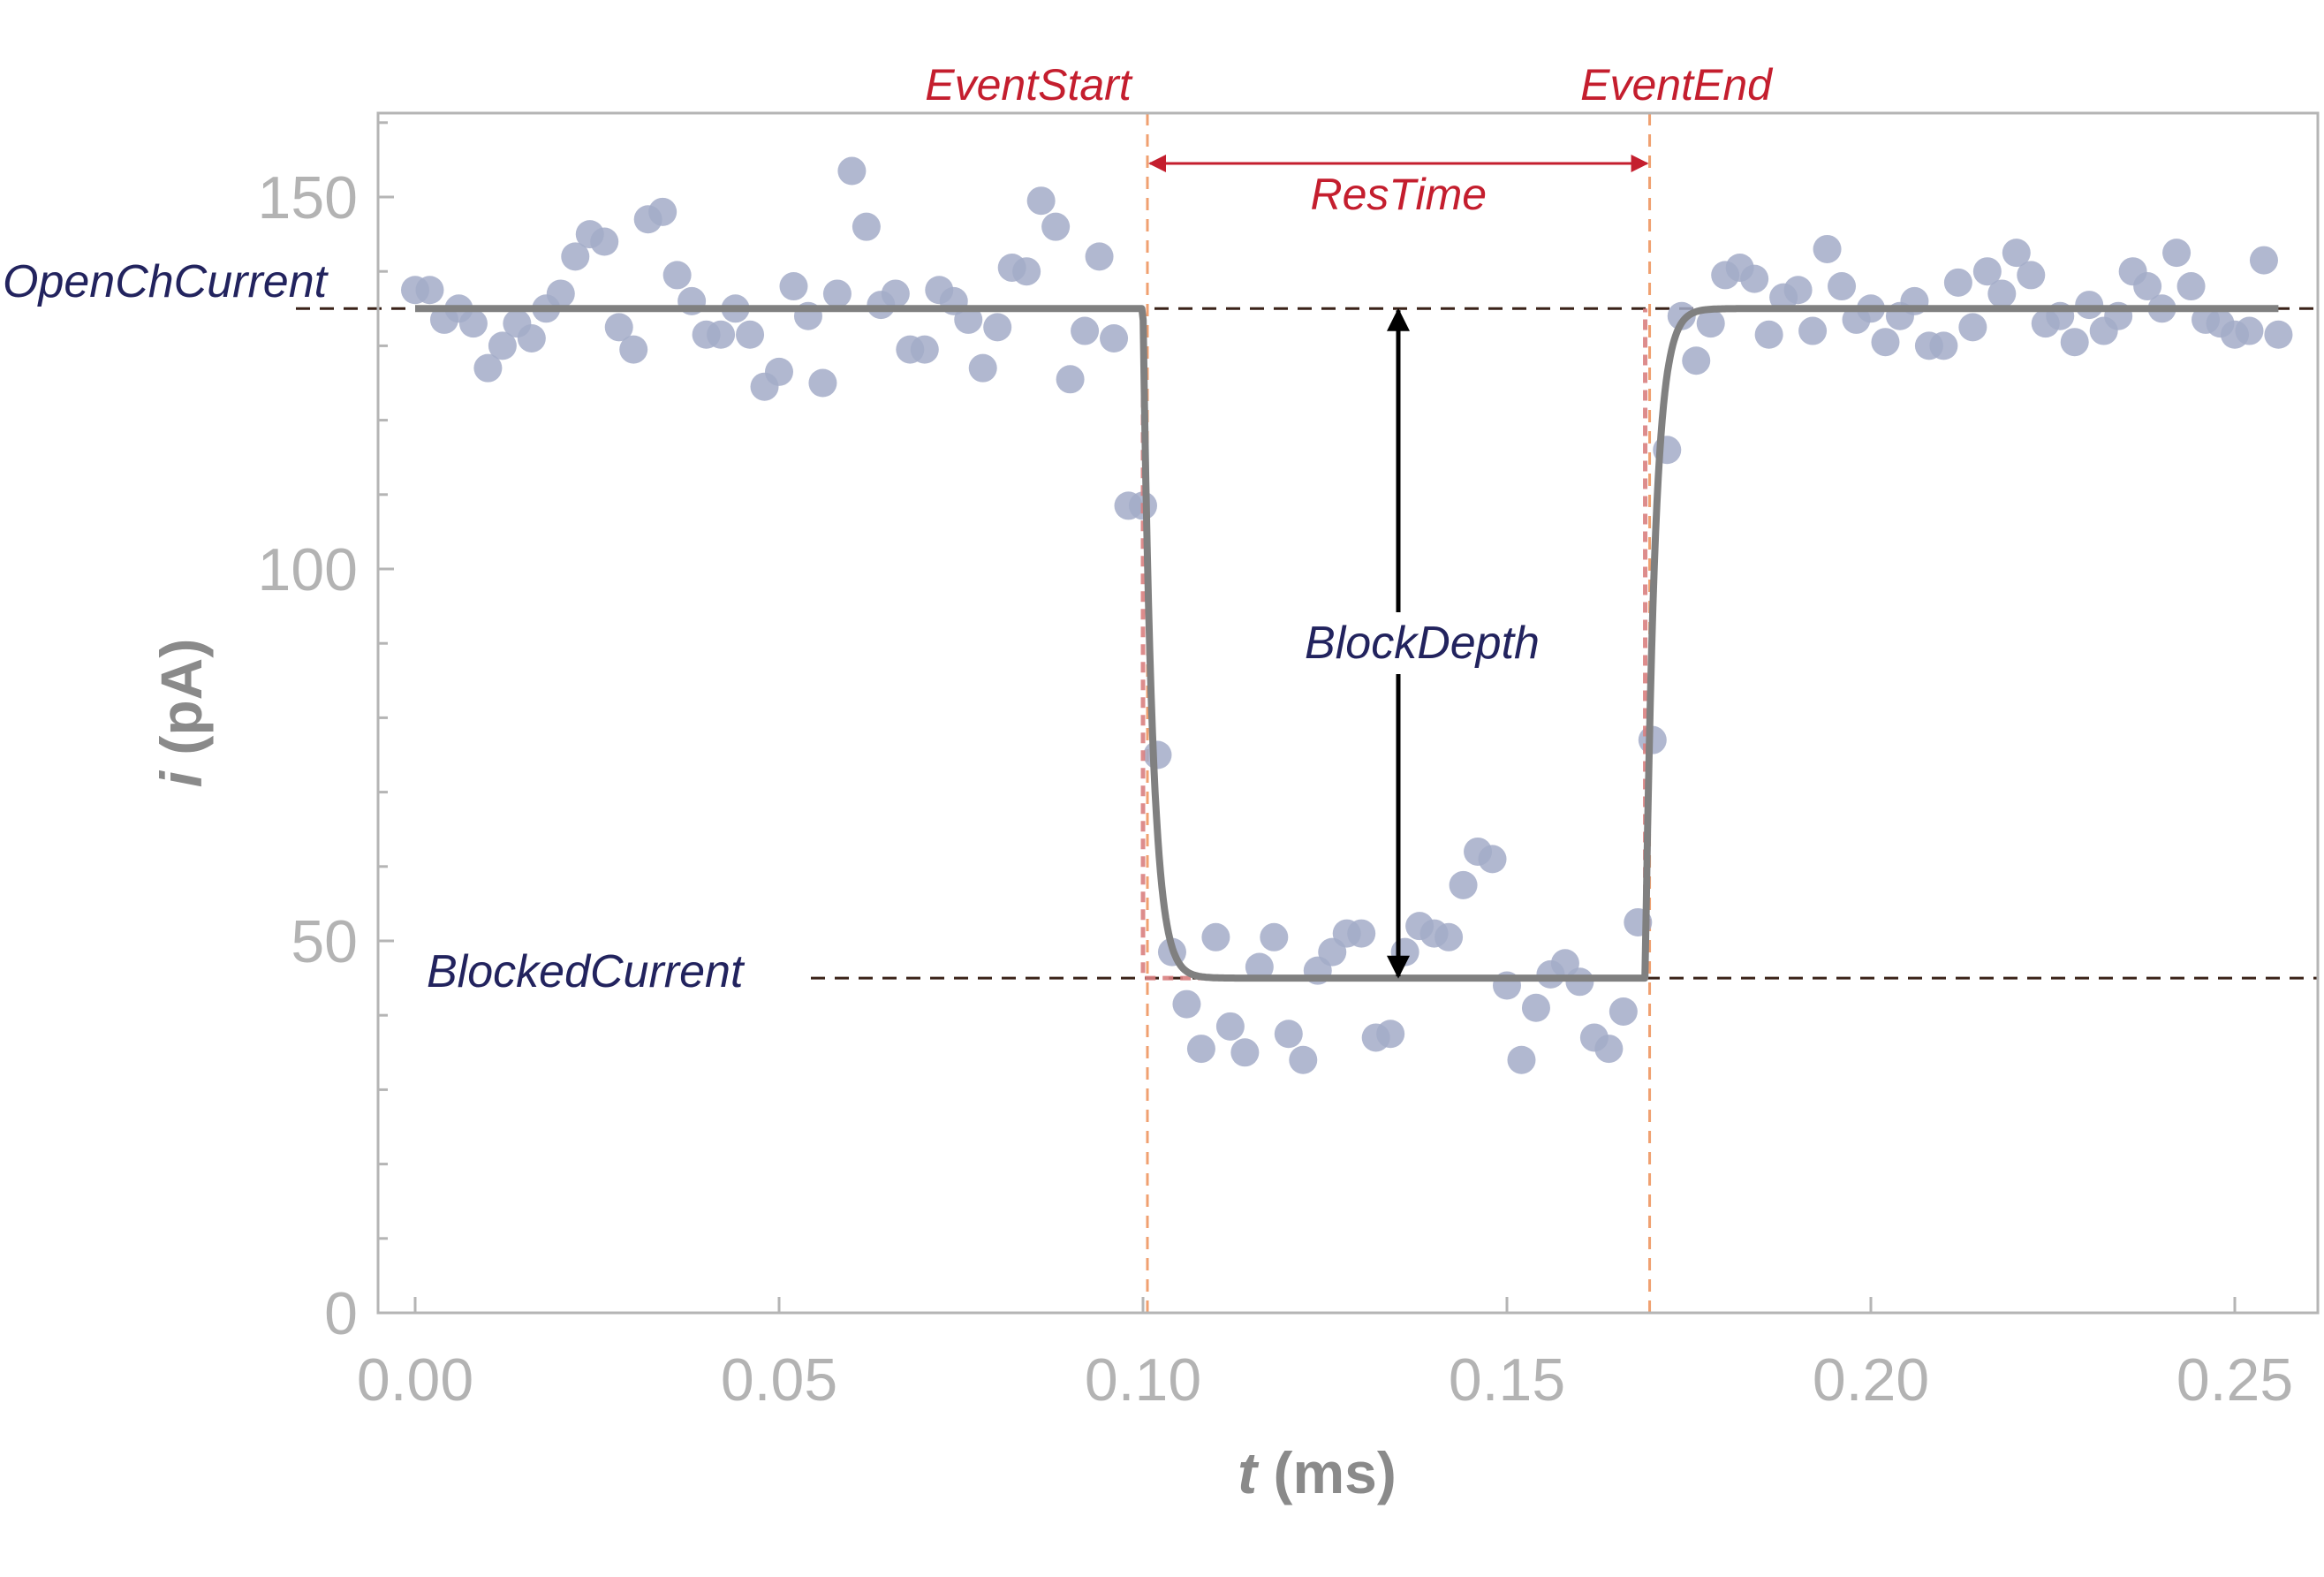 This screenshot has height=1577, width=2324. What do you see at coordinates (1398, 194) in the screenshot?
I see `res-time-label: ResTime` at bounding box center [1398, 194].